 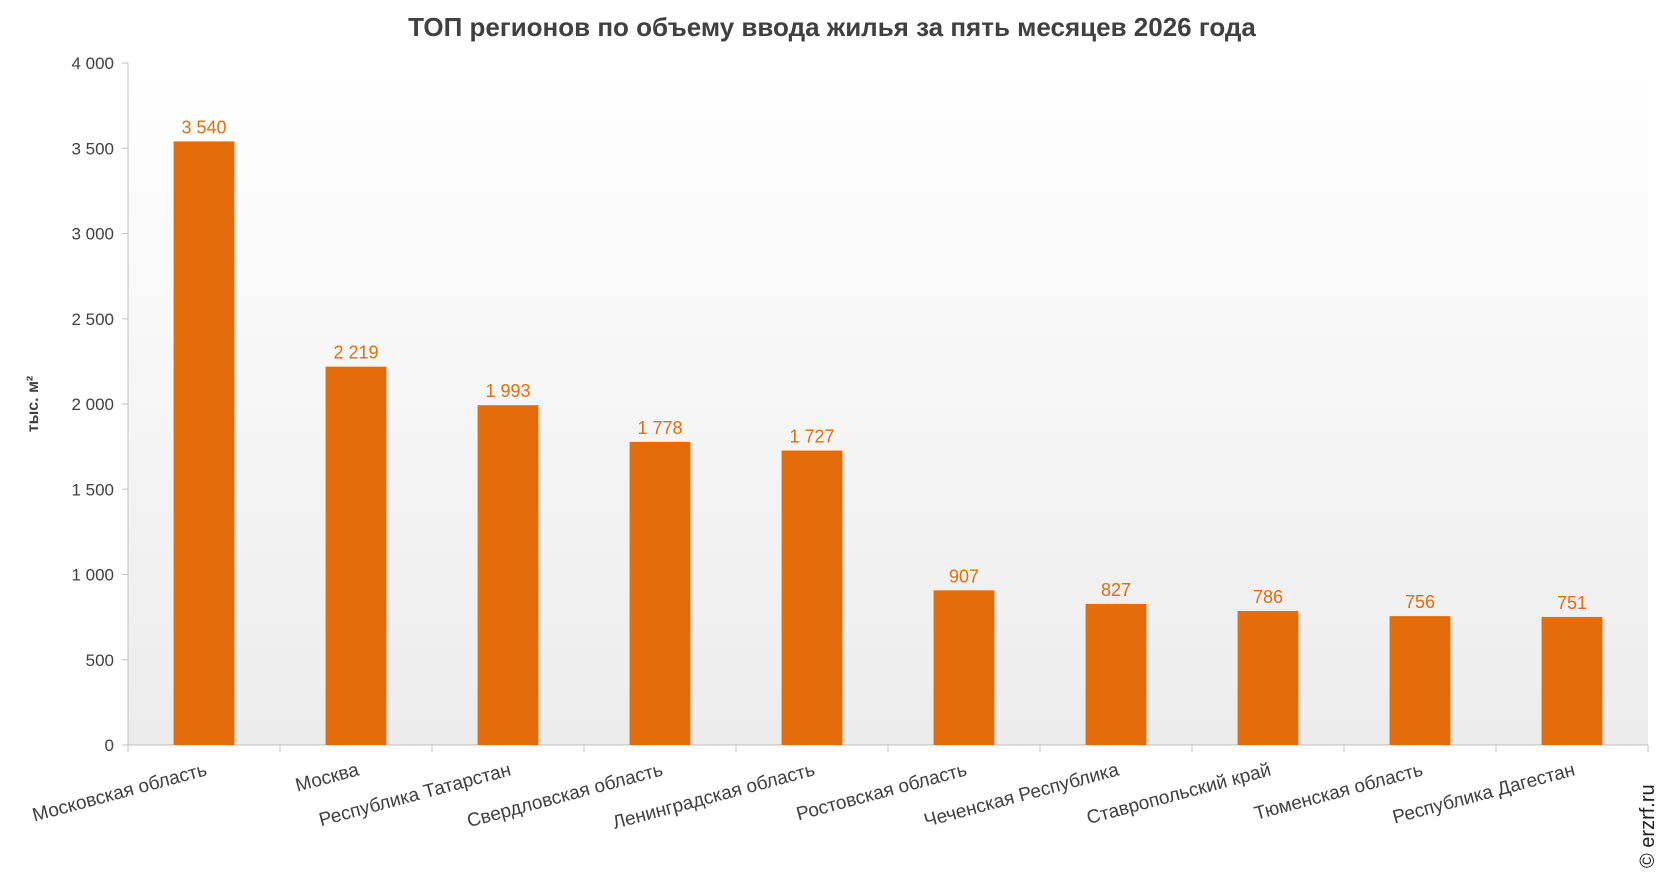 What do you see at coordinates (109, 745) in the screenshot?
I see `y-tick-label: 0` at bounding box center [109, 745].